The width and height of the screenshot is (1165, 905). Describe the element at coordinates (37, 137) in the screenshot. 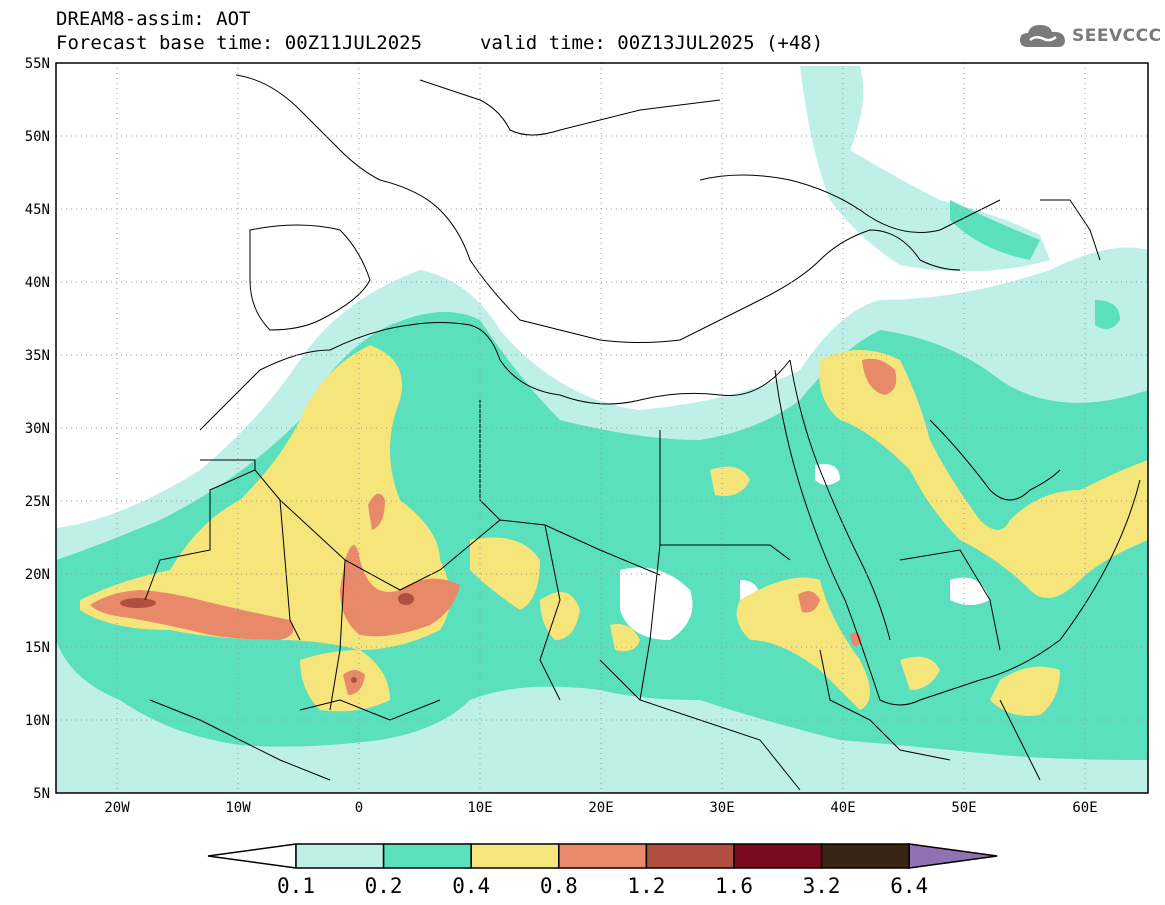

I see `lat-tick-label: 50N` at that location.